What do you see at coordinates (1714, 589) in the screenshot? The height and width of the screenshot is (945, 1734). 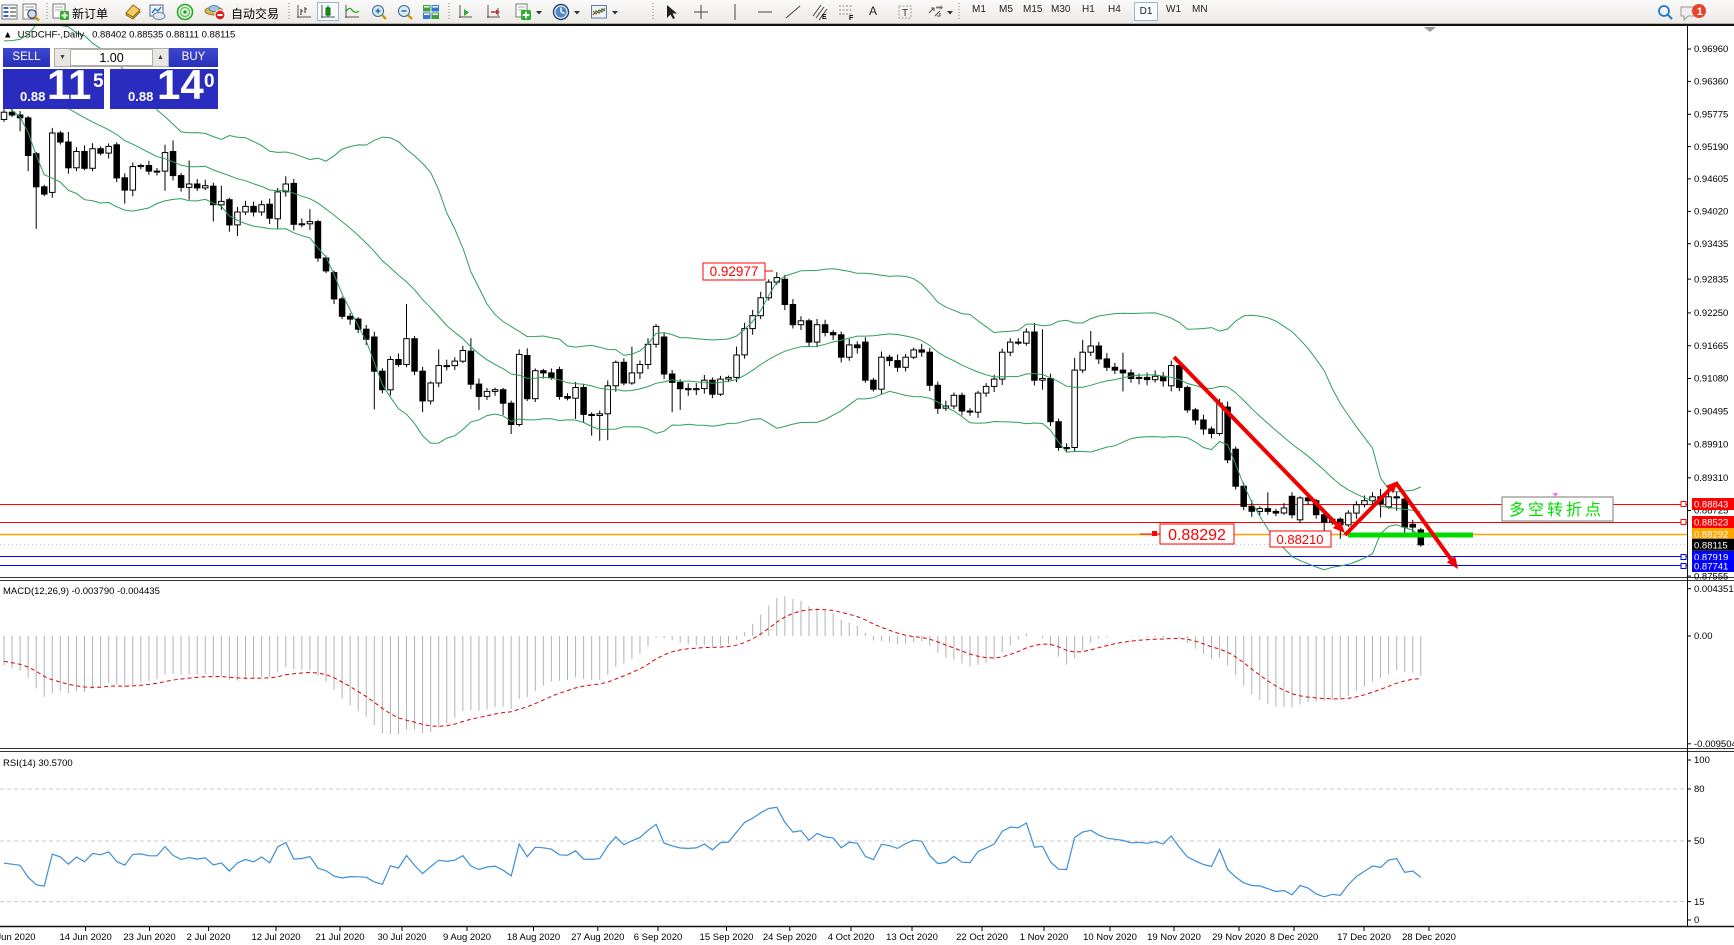 I see `svg-text: 0.004351` at bounding box center [1714, 589].